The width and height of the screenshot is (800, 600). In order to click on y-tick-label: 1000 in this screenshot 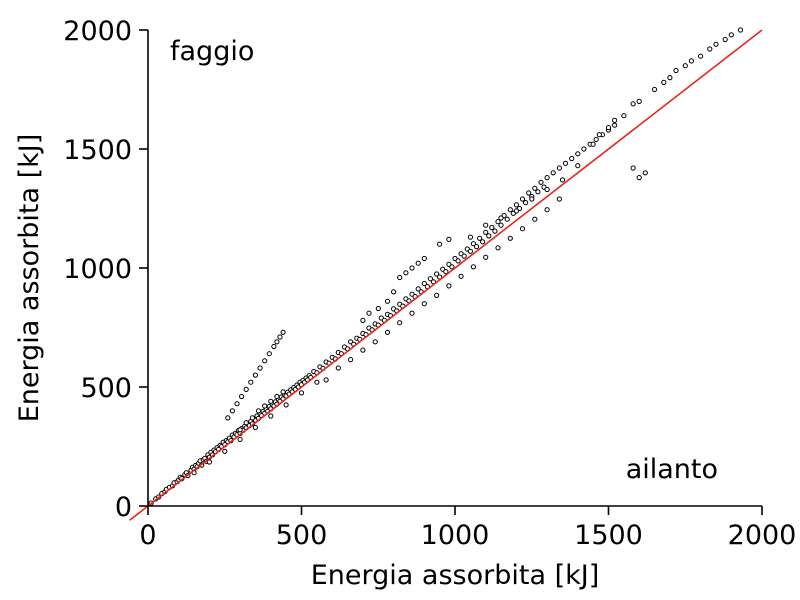, I will do `click(97, 269)`.